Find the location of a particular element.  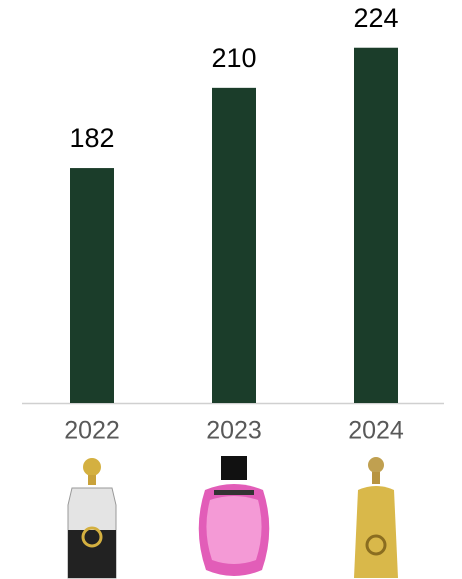

x-tick-label: 2023 is located at coordinates (234, 431).